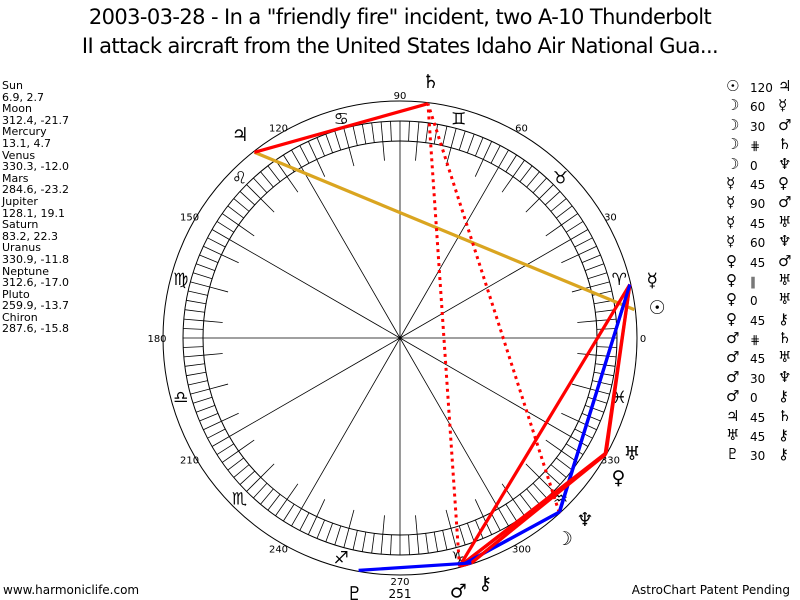 The height and width of the screenshot is (600, 800). I want to click on planet-glyph-moon: ☽, so click(564, 539).